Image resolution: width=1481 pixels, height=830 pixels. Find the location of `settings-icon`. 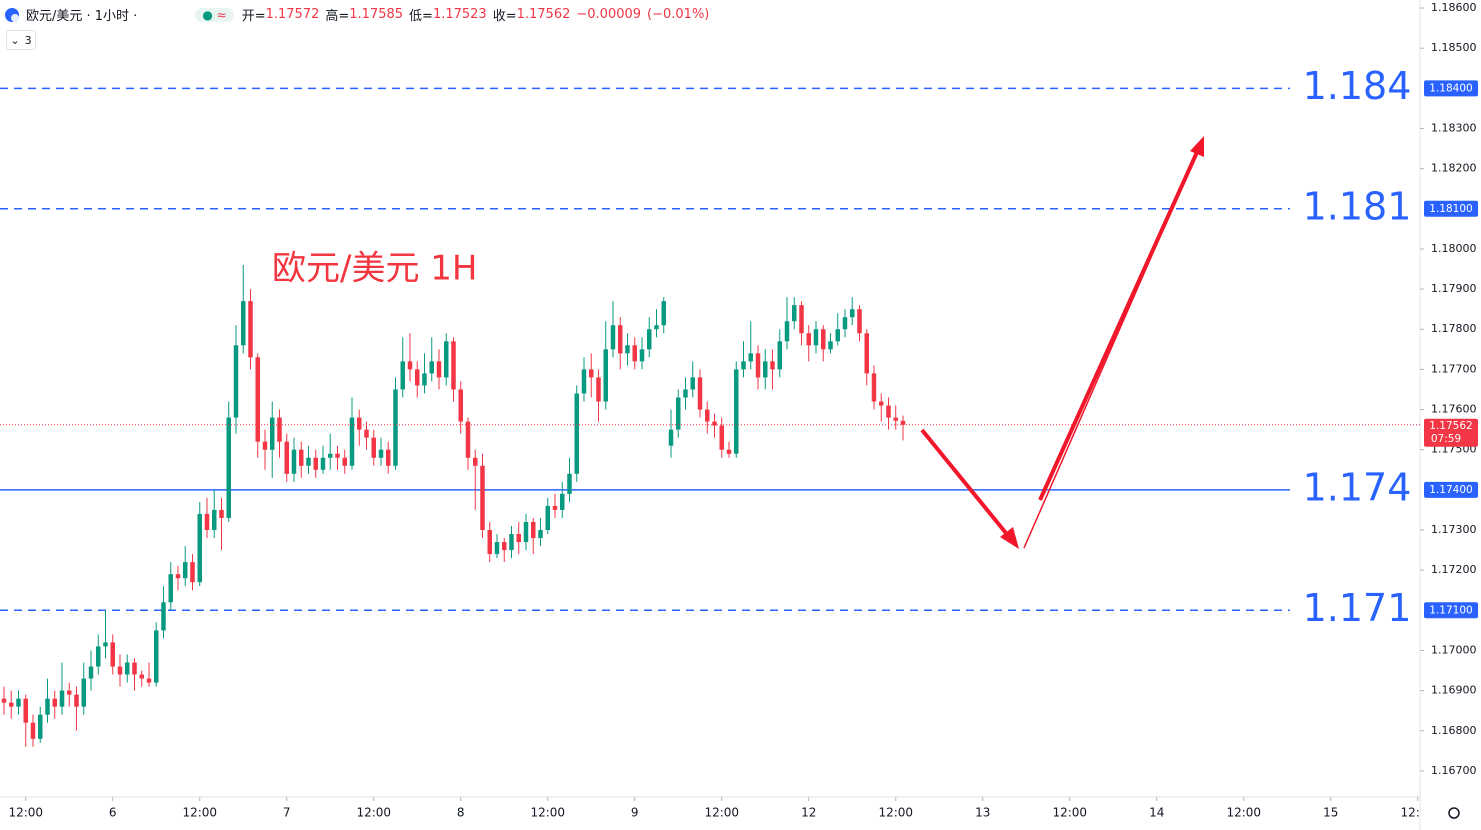

settings-icon is located at coordinates (1454, 813).